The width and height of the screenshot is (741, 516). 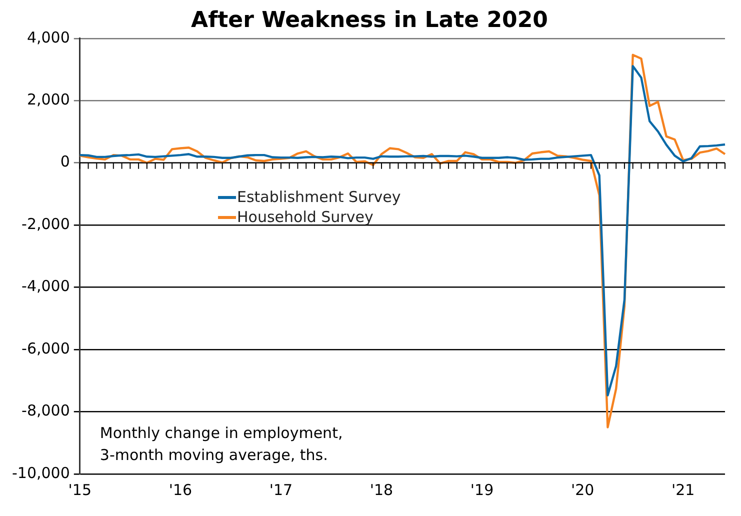 What do you see at coordinates (305, 217) in the screenshot?
I see `legend-label: Household Survey` at bounding box center [305, 217].